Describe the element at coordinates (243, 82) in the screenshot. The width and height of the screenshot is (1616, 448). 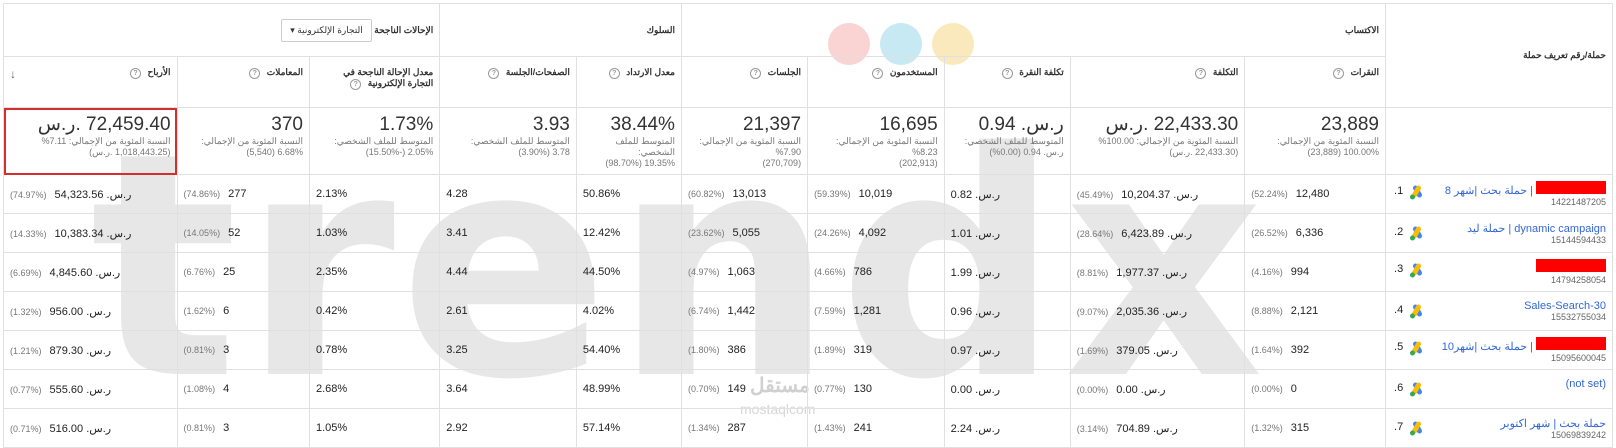
I see `col-transactions: المعاملات ?` at that location.